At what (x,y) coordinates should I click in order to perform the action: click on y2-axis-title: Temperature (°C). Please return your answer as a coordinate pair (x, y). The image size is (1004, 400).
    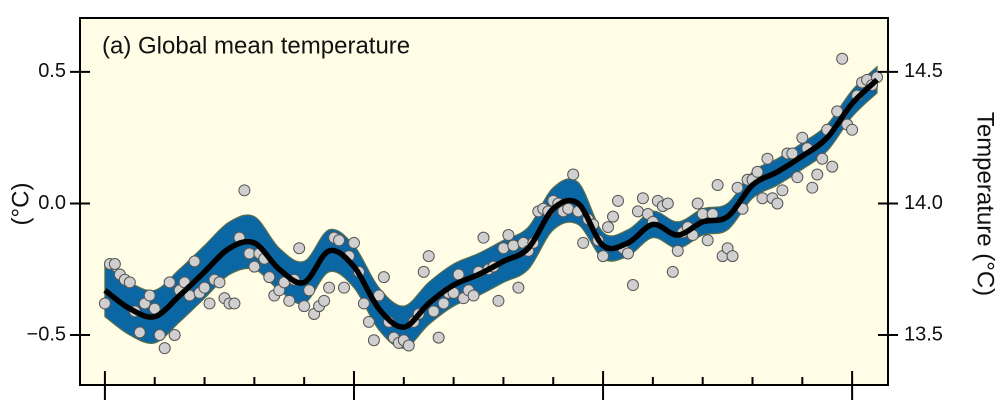
    Looking at the image, I should click on (985, 204).